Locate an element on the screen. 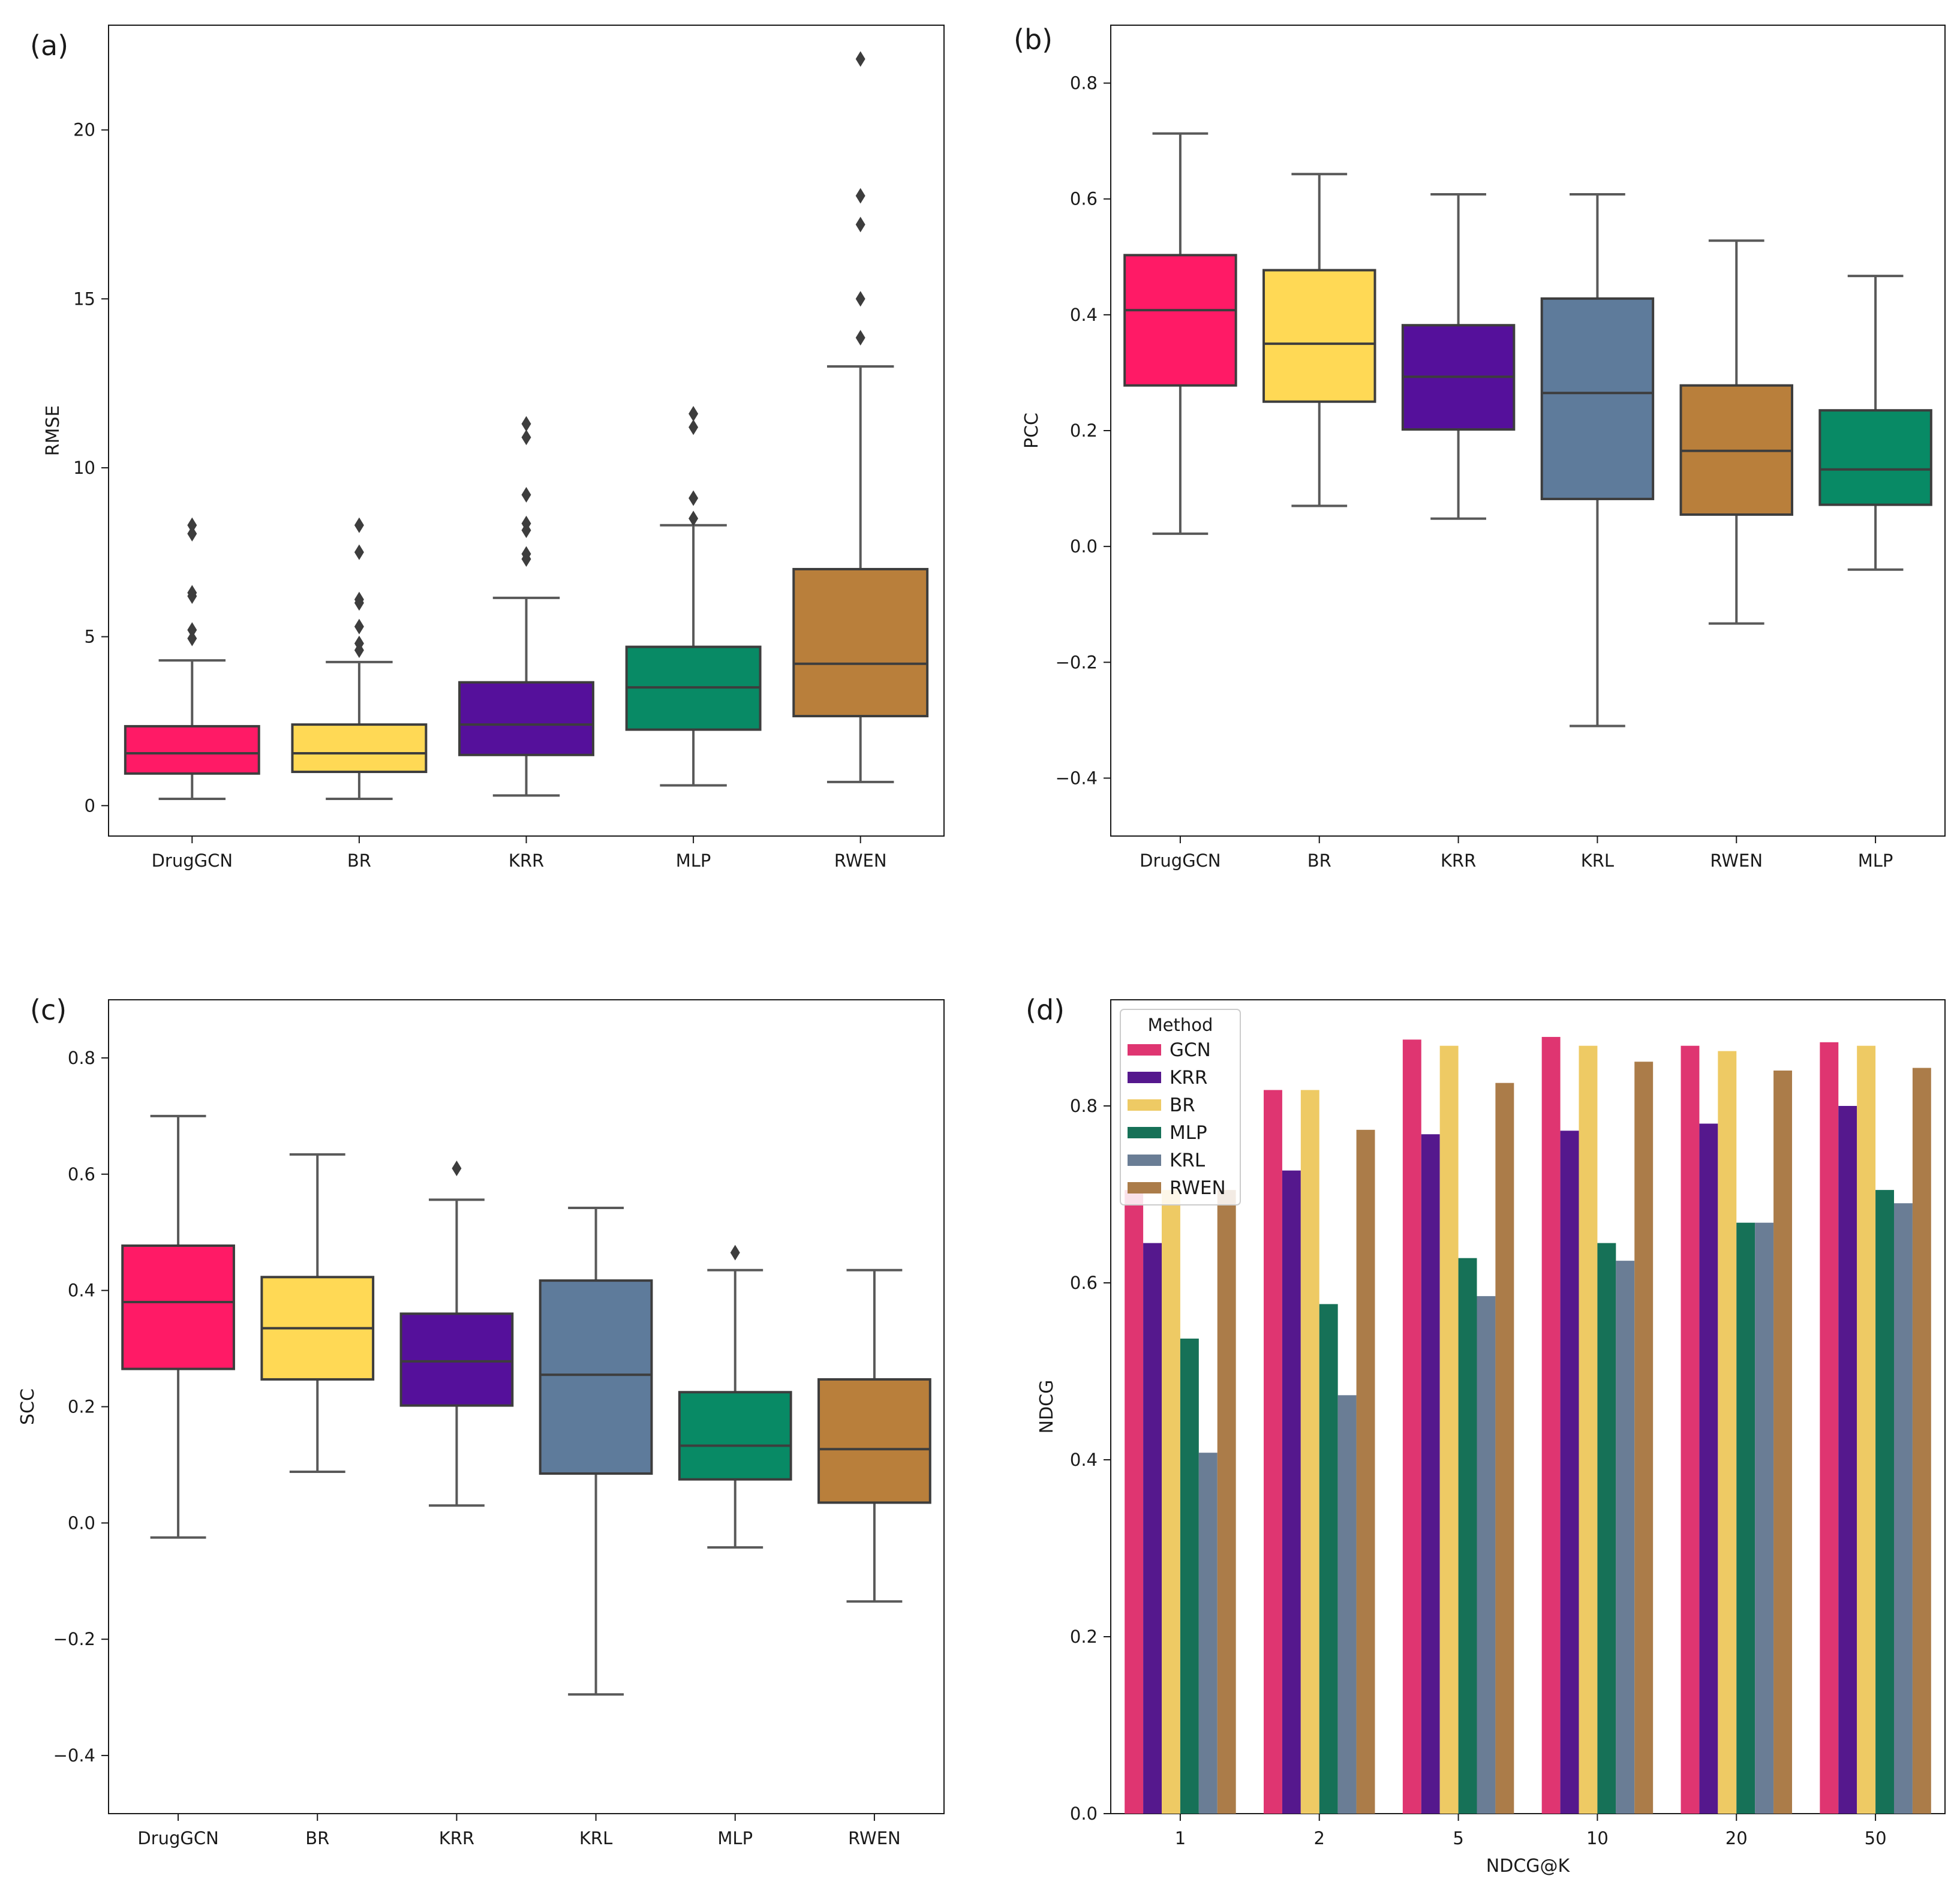 Image resolution: width=1960 pixels, height=1894 pixels. box-druggcn is located at coordinates (192, 659).